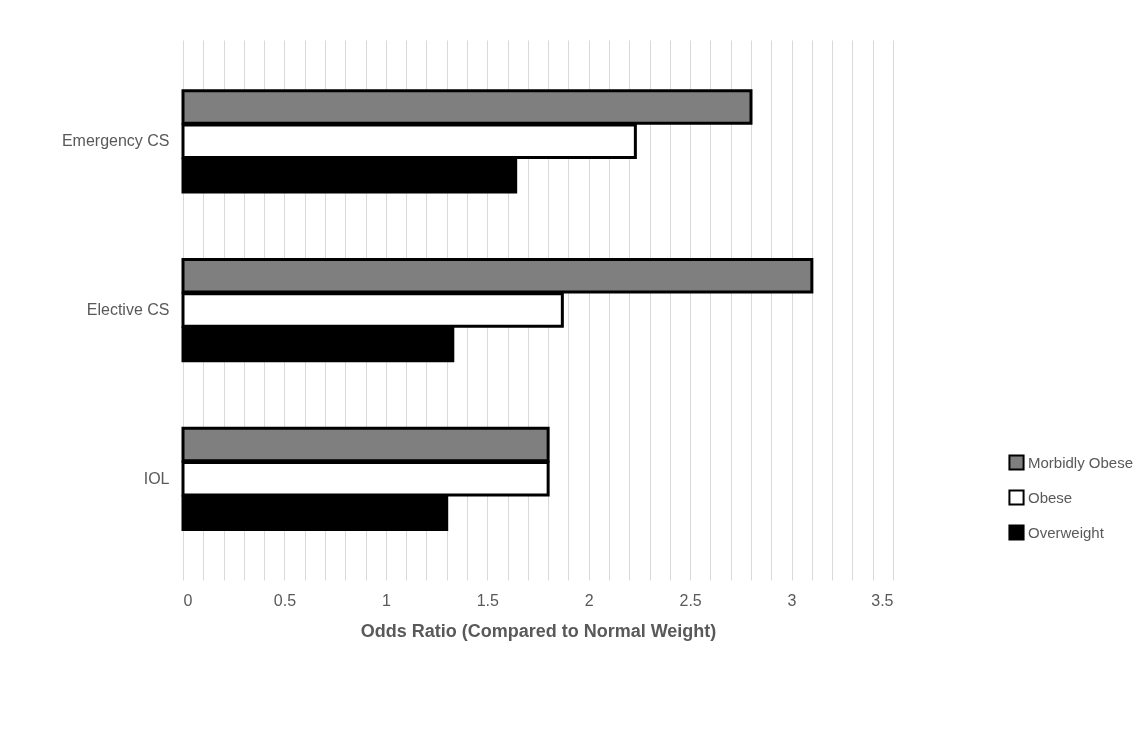 The image size is (1140, 733). I want to click on x-tick-label: 0, so click(188, 600).